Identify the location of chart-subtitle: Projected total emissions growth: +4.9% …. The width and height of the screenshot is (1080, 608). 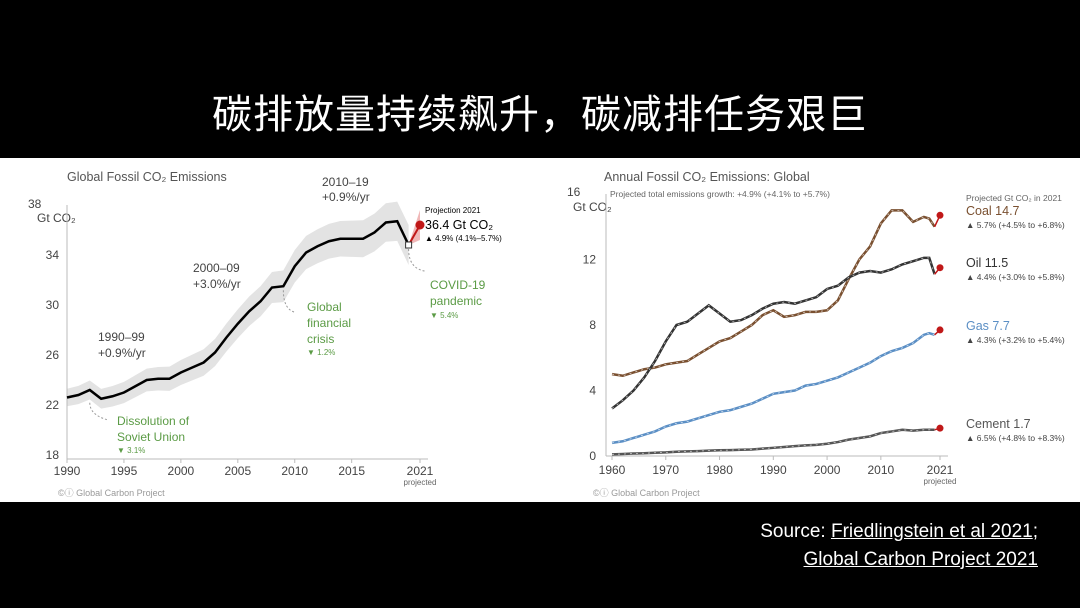
(720, 194).